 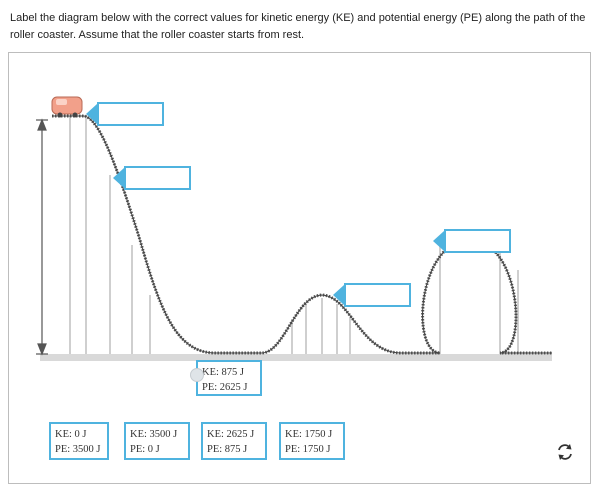 What do you see at coordinates (565, 452) in the screenshot?
I see `refresh-icon` at bounding box center [565, 452].